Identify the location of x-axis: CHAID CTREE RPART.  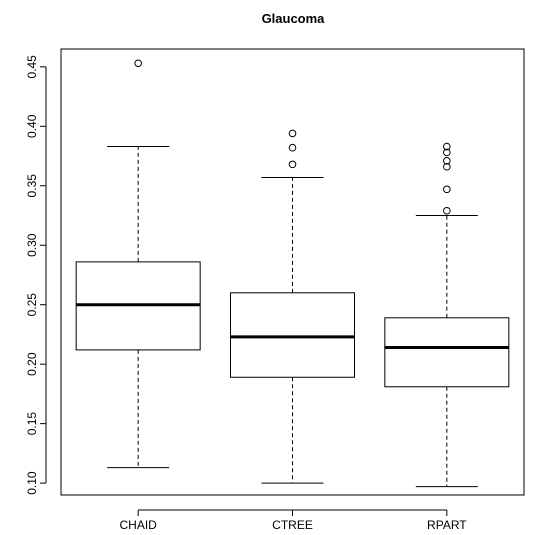
(293, 520).